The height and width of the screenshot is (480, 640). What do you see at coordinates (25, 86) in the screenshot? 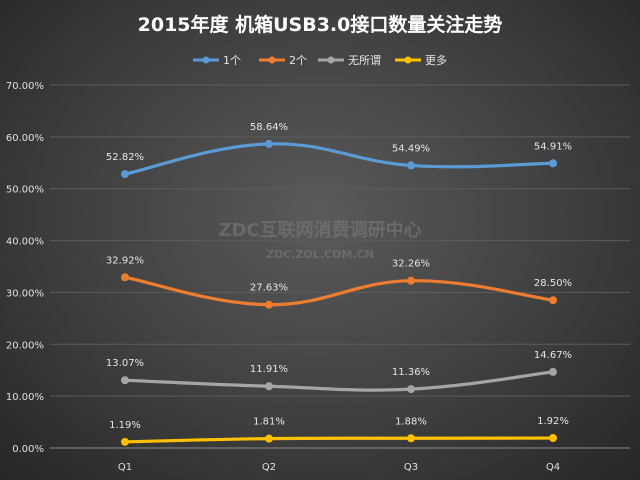
I see `y-tick-label: 70.00%` at bounding box center [25, 86].